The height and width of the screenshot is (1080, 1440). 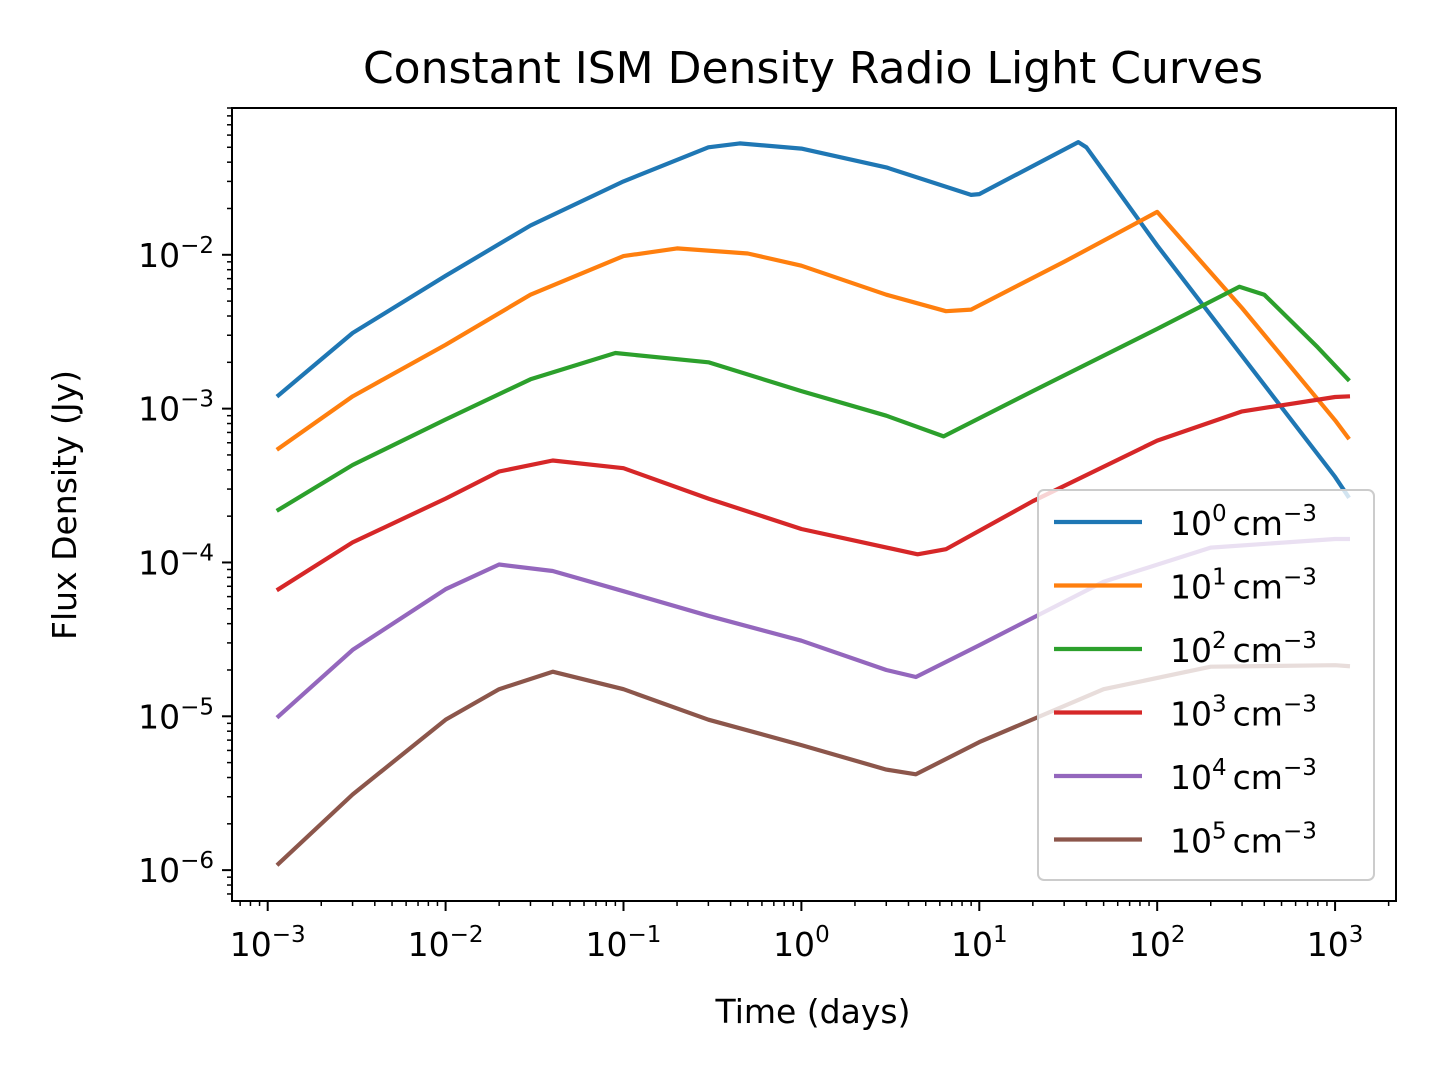 I want to click on legend-label: 103 cm−3, so click(x=1243, y=713).